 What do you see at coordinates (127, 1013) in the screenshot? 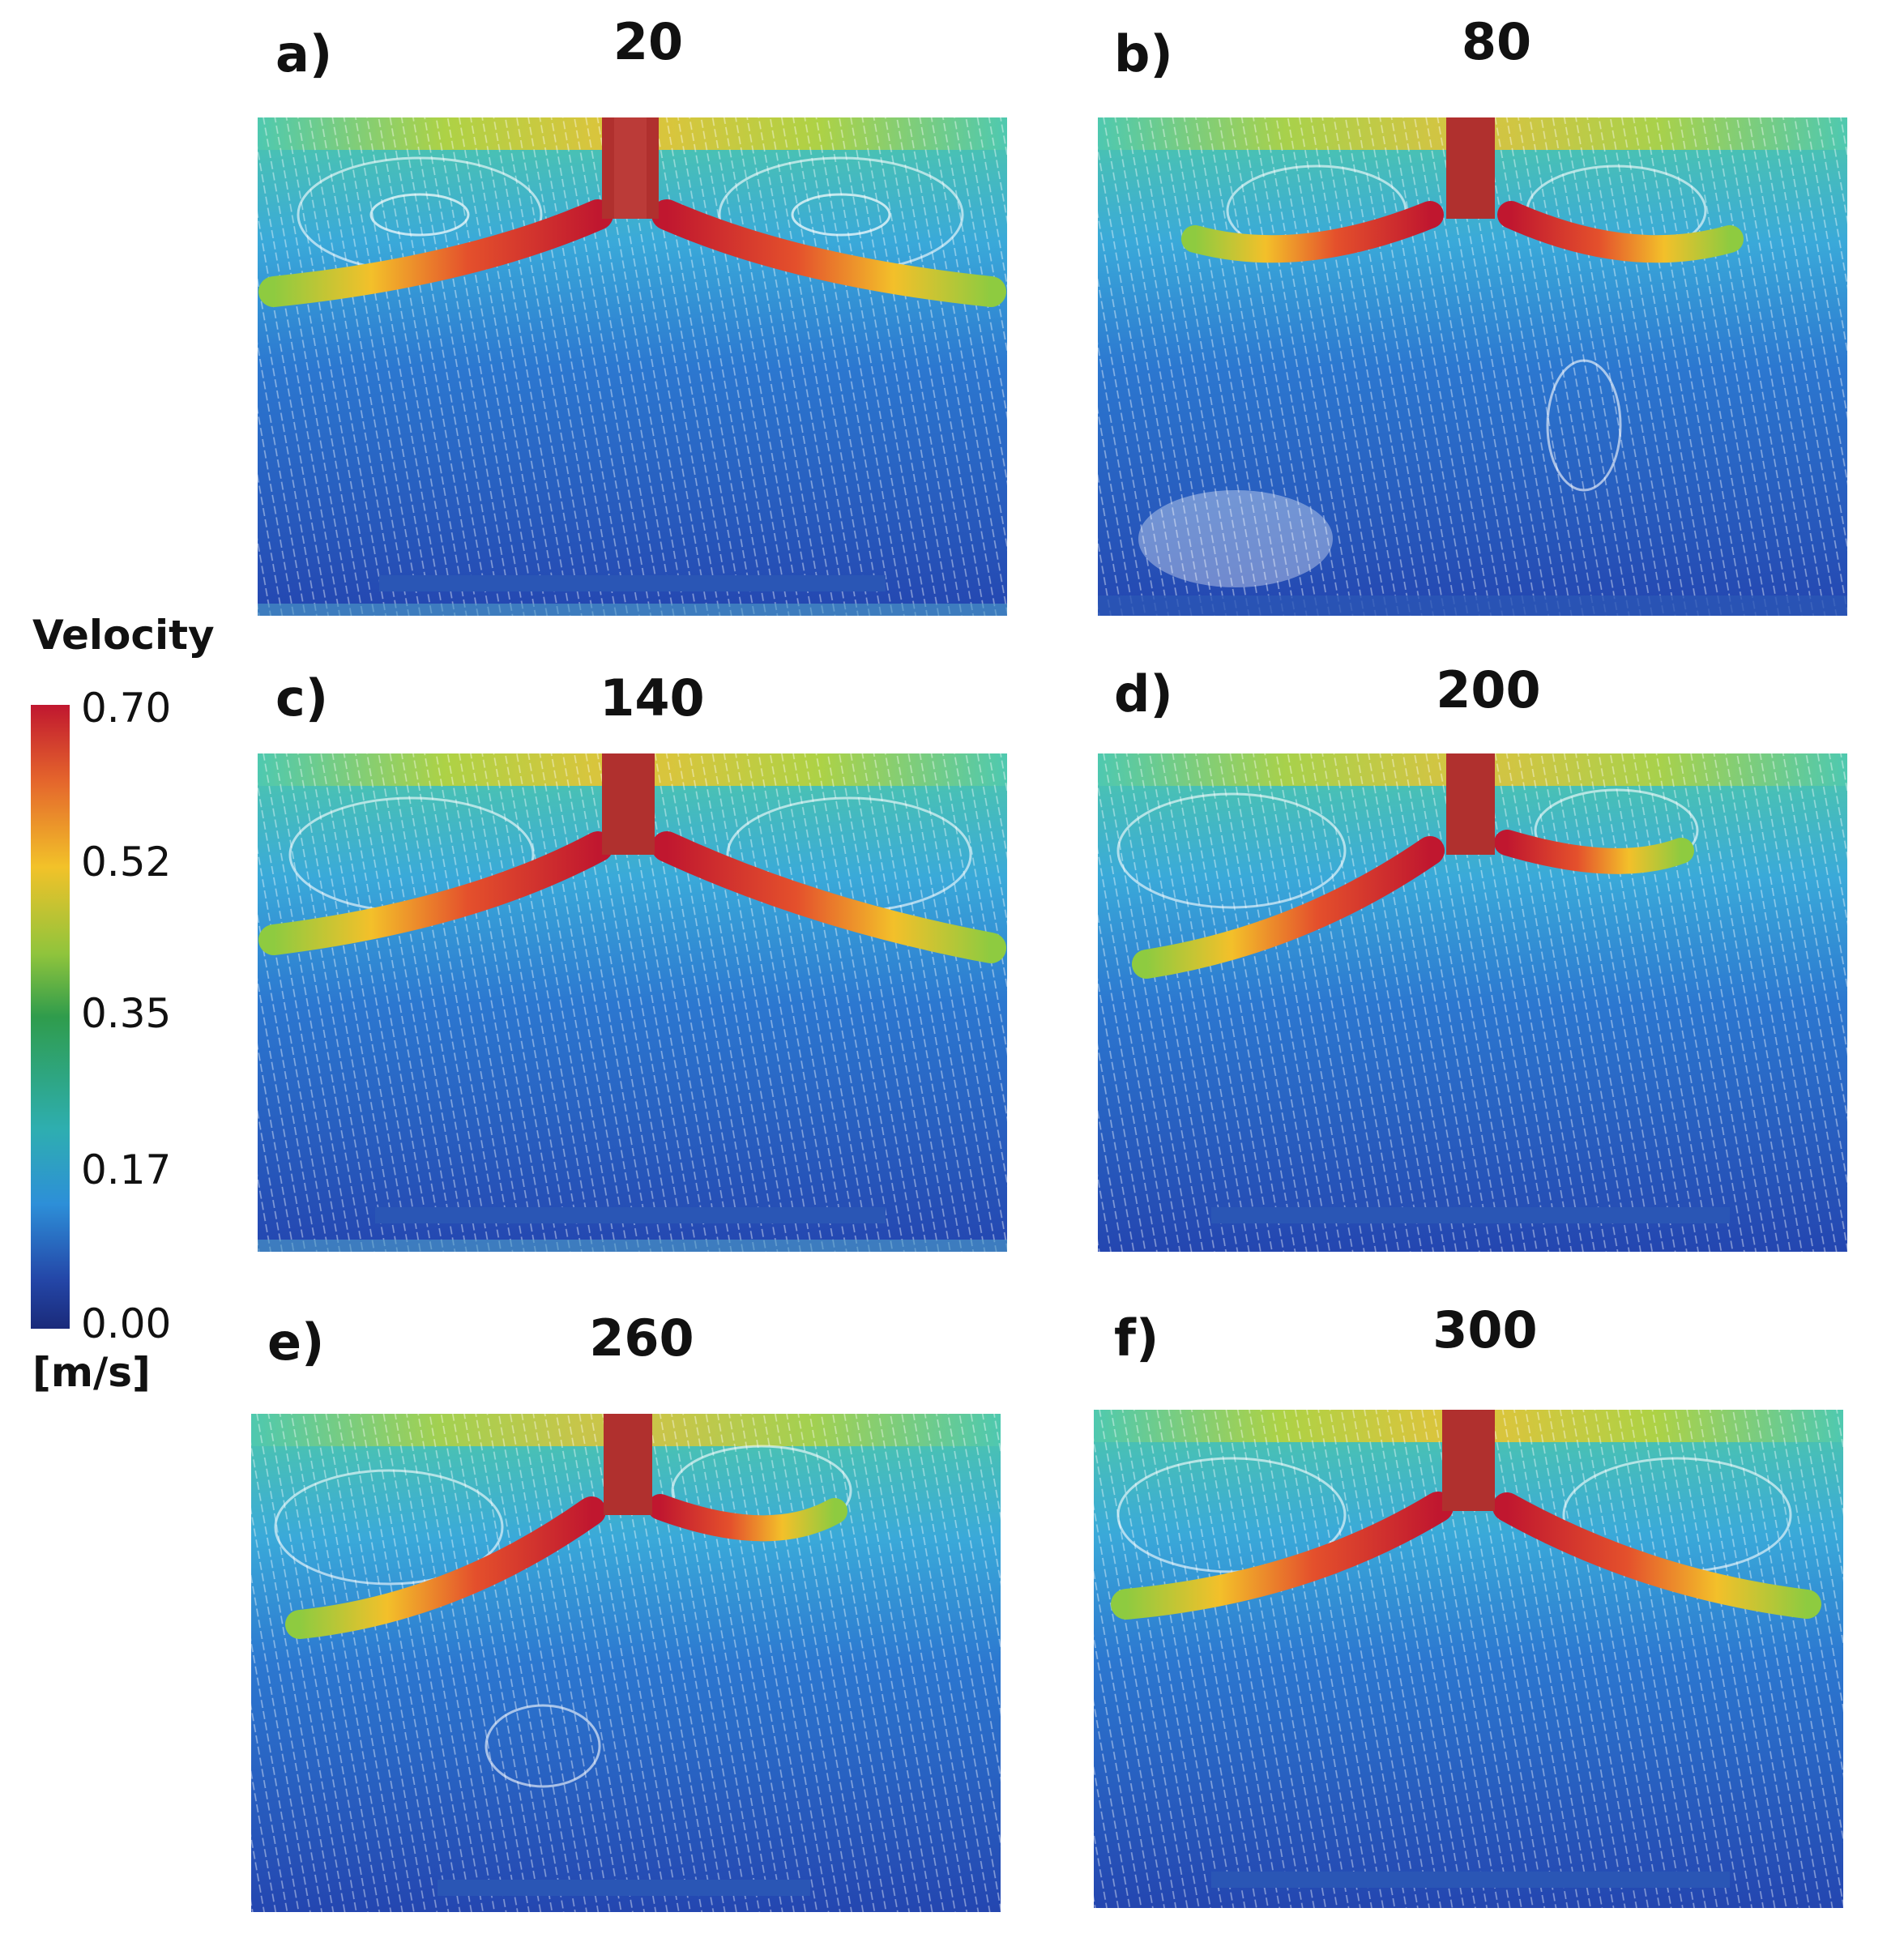
I see `colorbar-tick-035: 0.35` at bounding box center [127, 1013].